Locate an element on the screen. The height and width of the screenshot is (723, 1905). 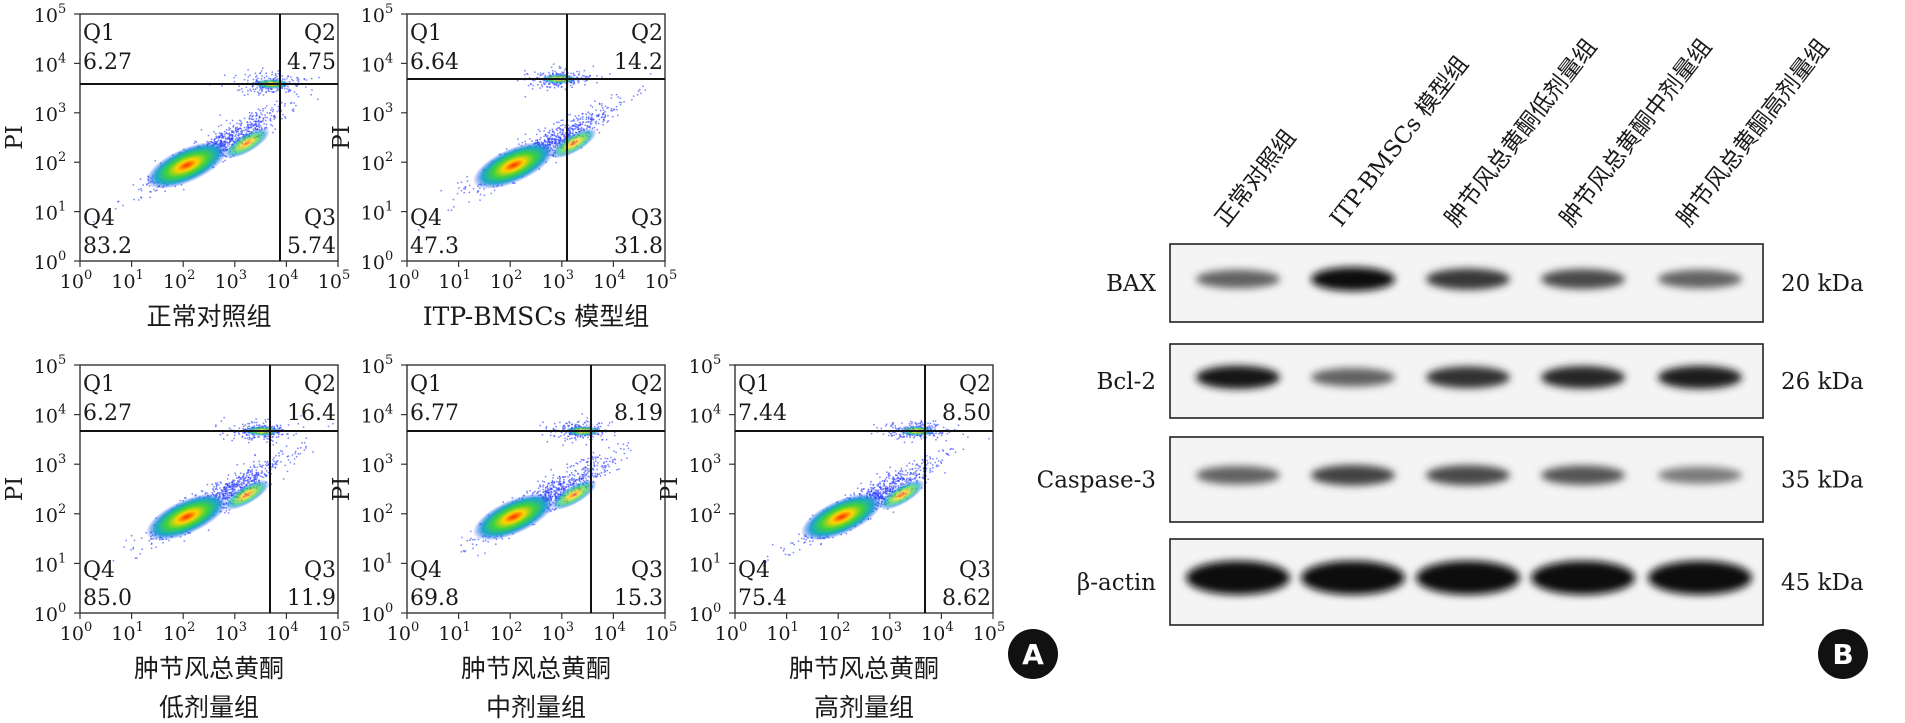
x-tick-label: 10⁴ is located at coordinates (609, 280).